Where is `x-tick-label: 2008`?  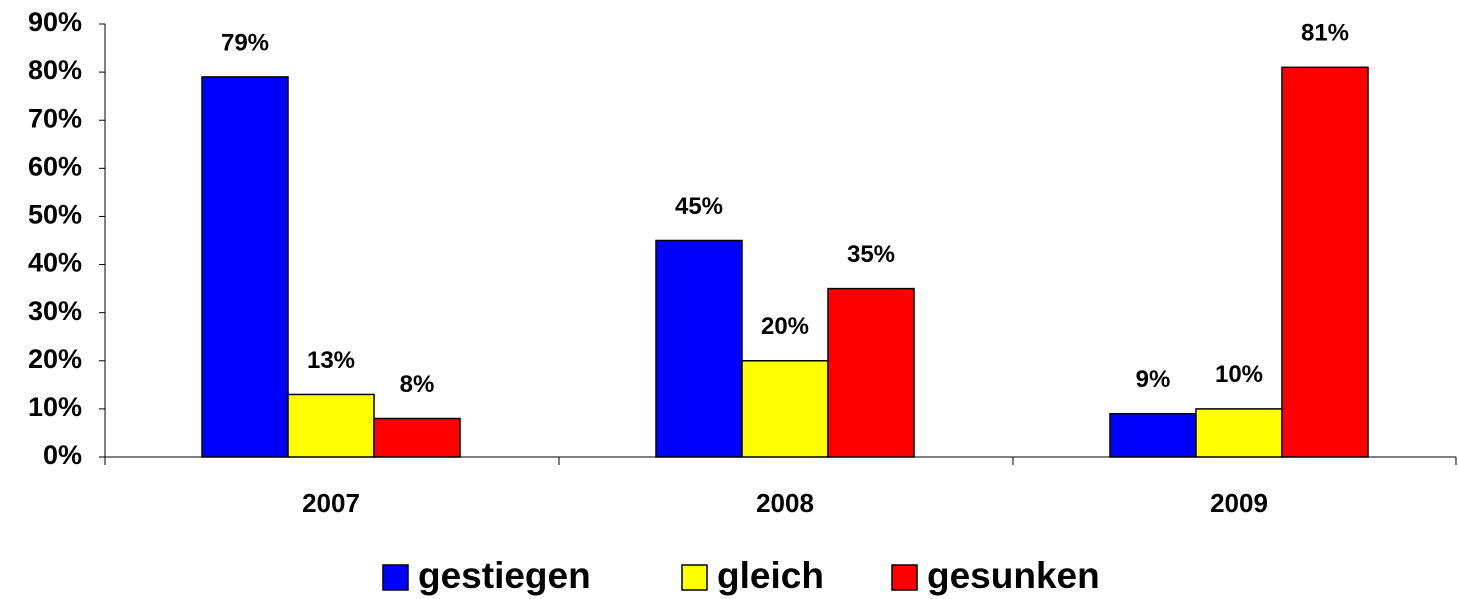 x-tick-label: 2008 is located at coordinates (785, 503).